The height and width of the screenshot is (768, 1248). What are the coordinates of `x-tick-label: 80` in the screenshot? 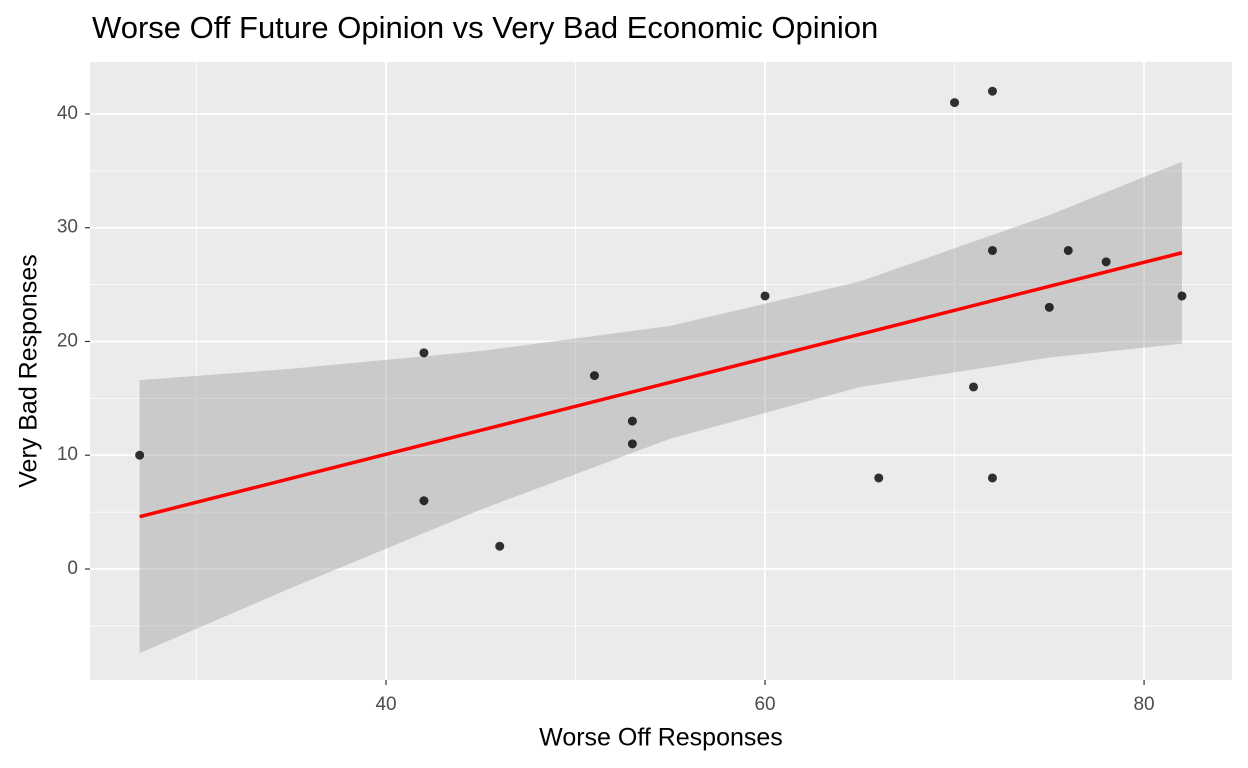 It's located at (1143, 704).